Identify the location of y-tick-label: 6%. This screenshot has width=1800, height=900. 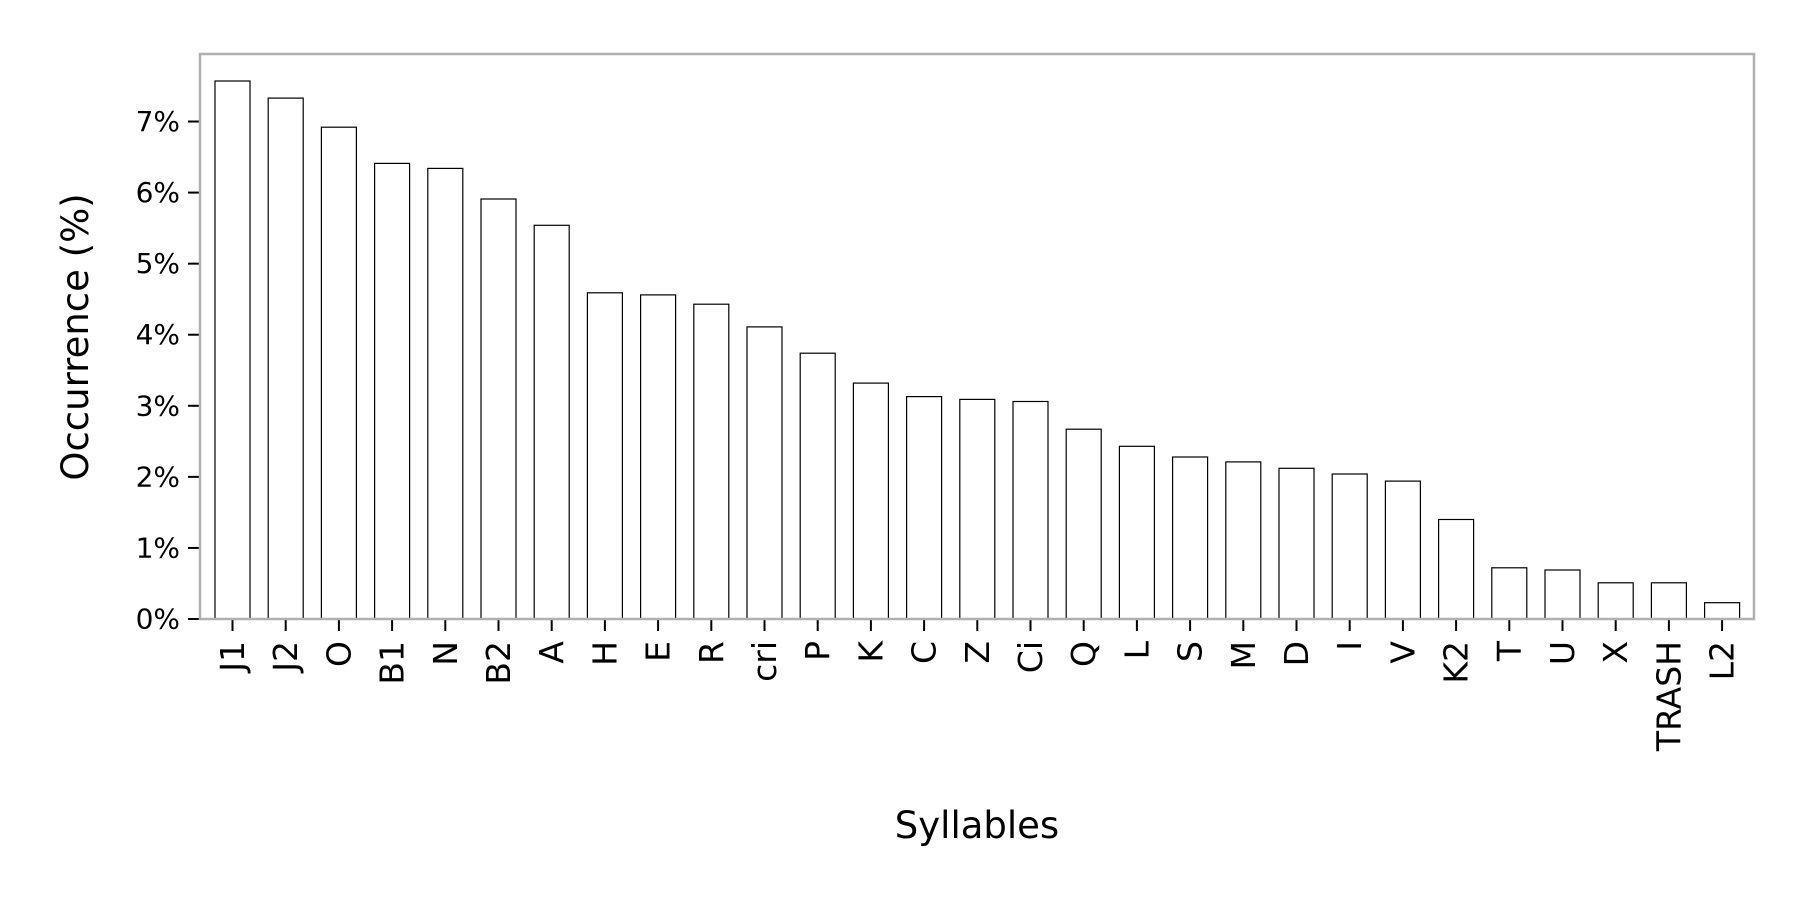
(158, 192).